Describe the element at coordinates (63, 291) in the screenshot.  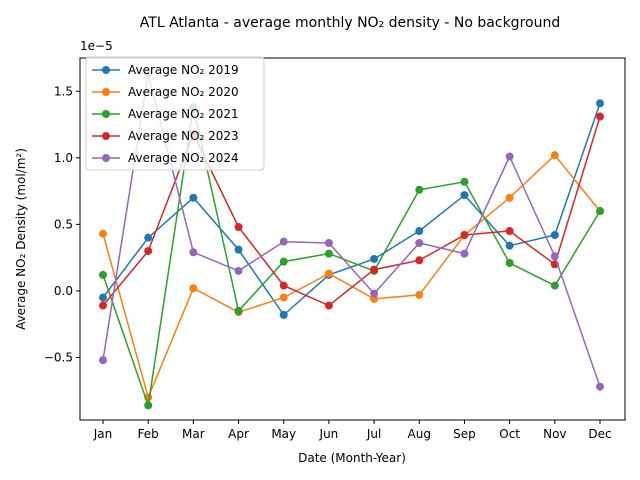
I see `y-tick-label: 0.0` at that location.